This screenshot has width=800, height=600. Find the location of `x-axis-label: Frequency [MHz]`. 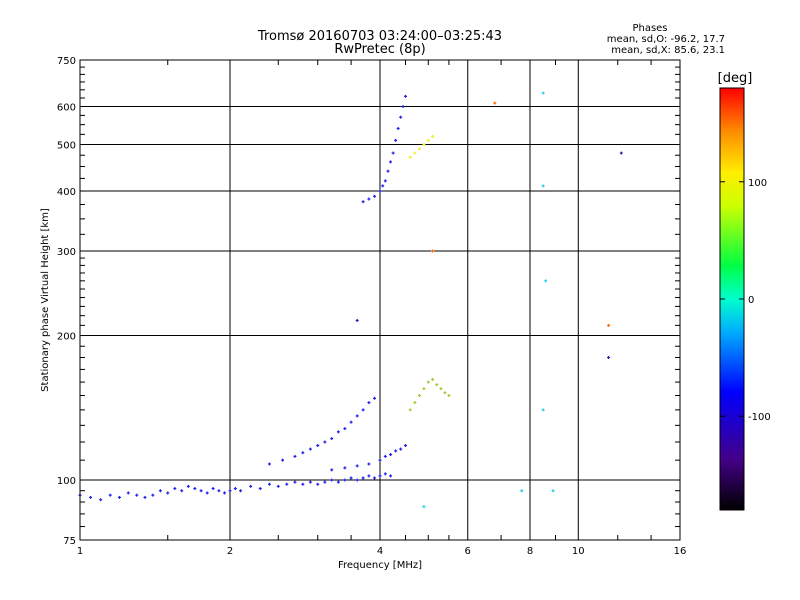

x-axis-label: Frequency [MHz] is located at coordinates (380, 565).